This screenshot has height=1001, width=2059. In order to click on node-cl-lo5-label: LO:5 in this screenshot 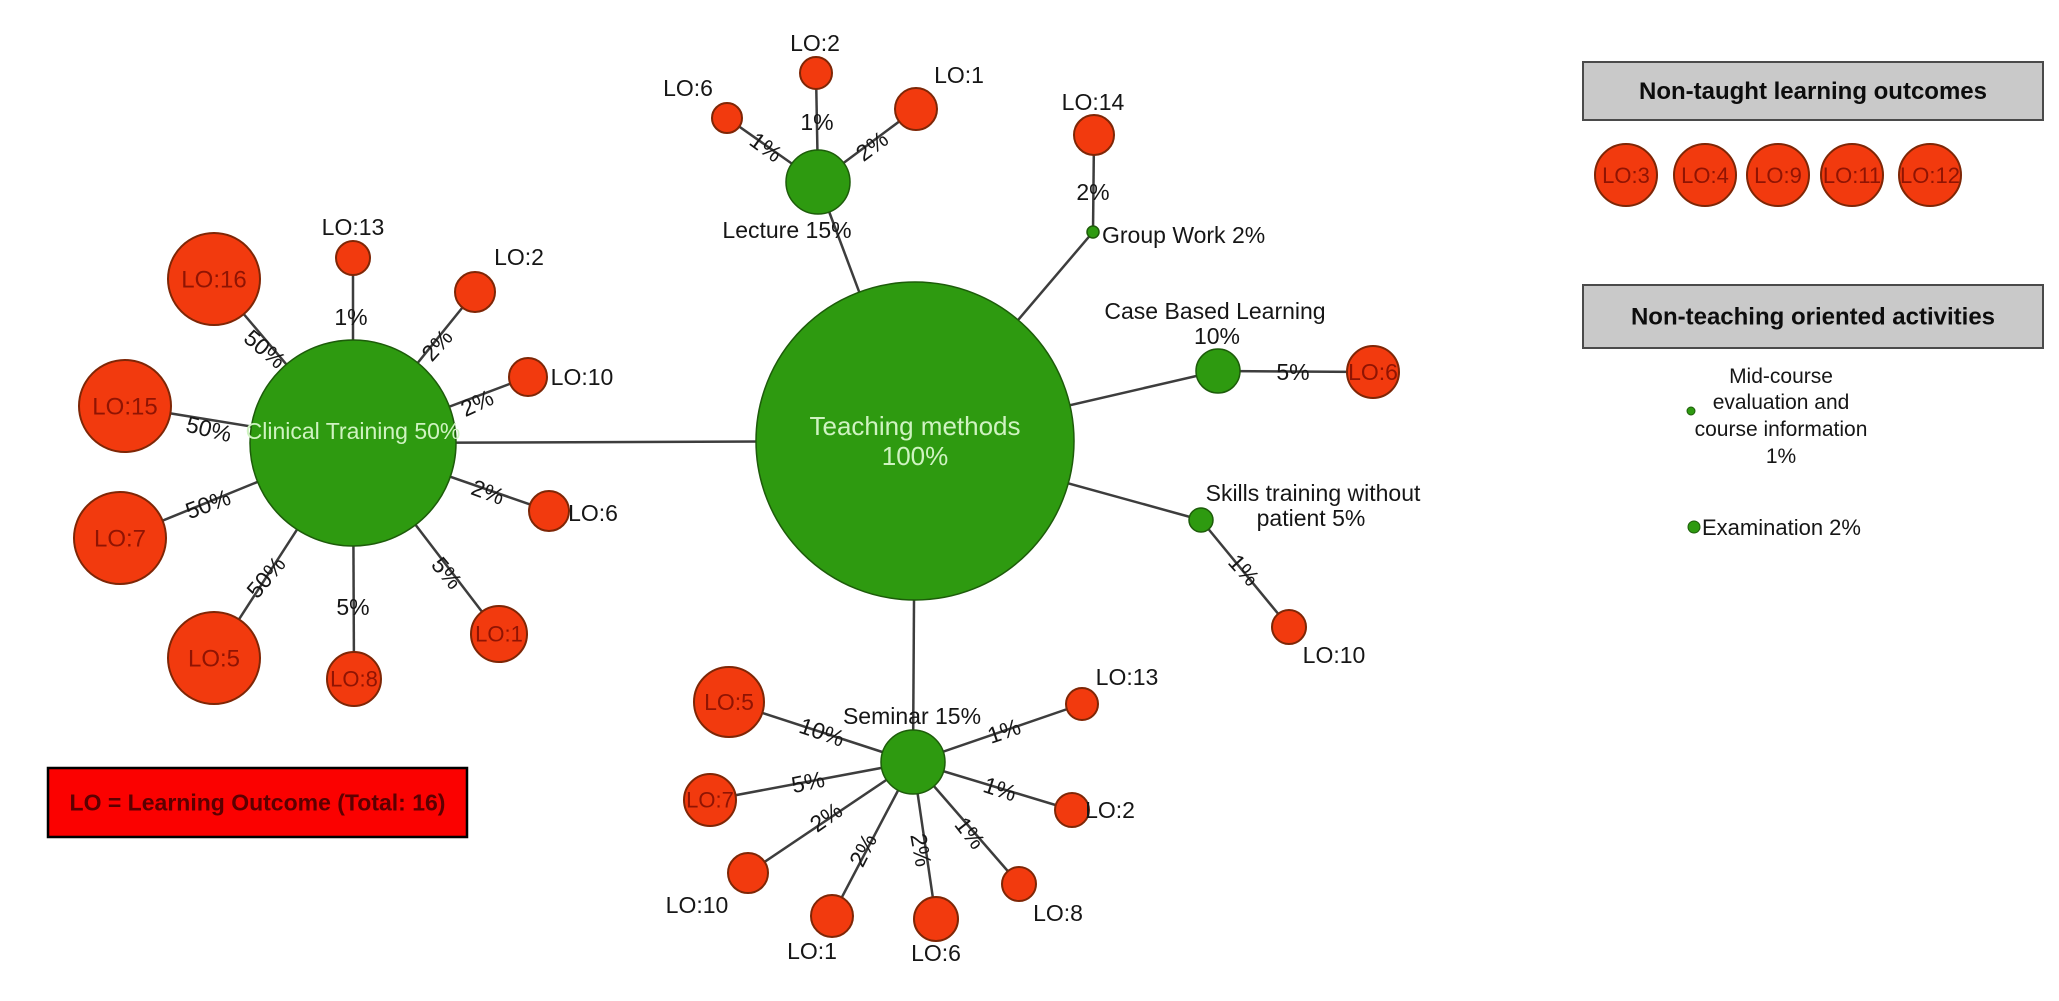, I will do `click(214, 658)`.